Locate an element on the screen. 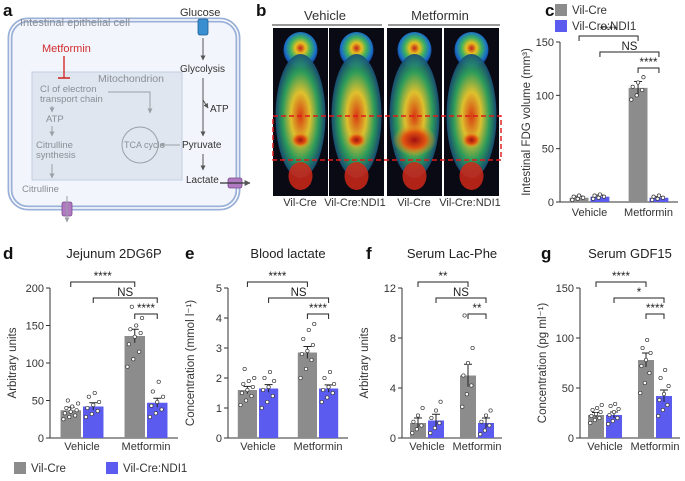 The image size is (685, 481). lactate-label: Lactate is located at coordinates (202, 180).